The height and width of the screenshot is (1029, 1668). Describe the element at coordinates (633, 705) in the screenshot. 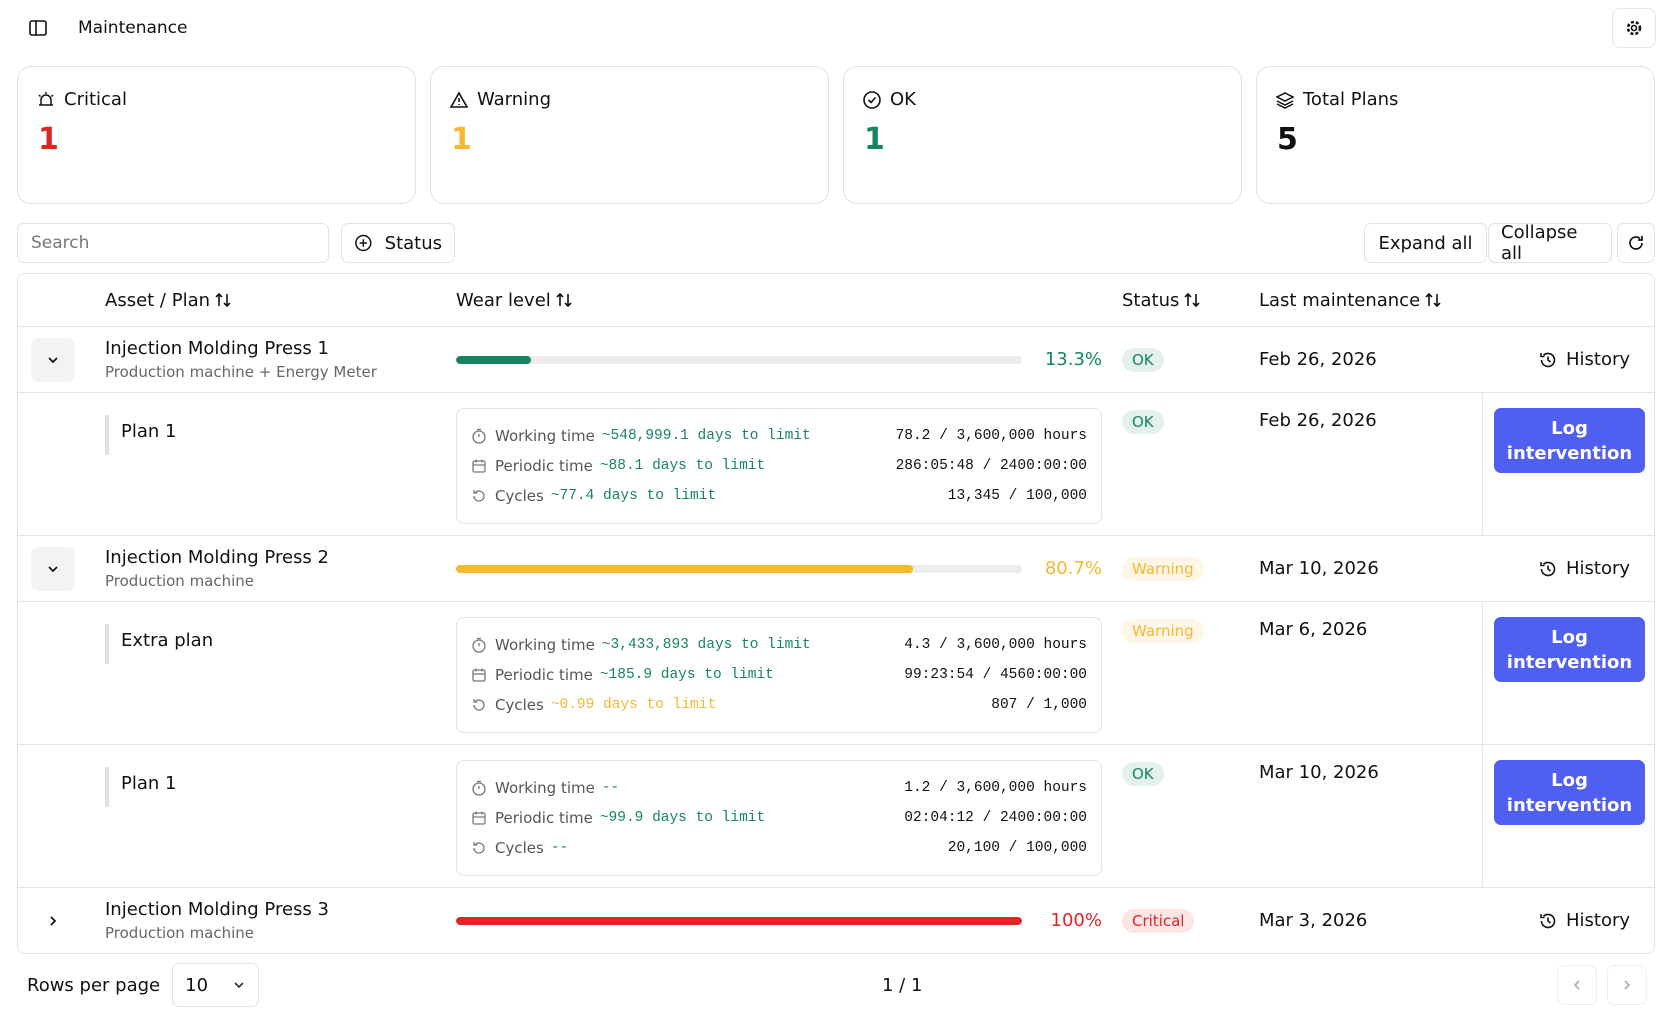

I see `metric-eta: ~0.99 days to limit` at that location.